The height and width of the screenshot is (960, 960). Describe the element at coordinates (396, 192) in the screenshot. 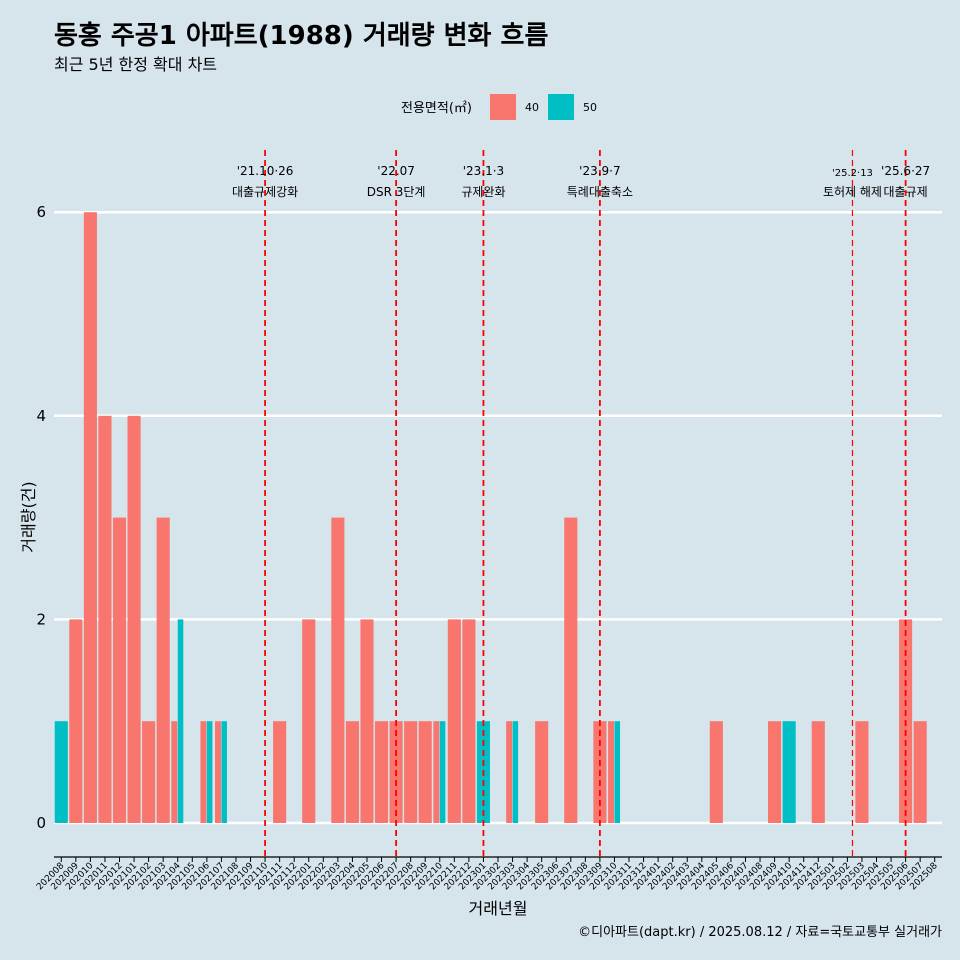

I see `event-label: DSR 3단계` at that location.